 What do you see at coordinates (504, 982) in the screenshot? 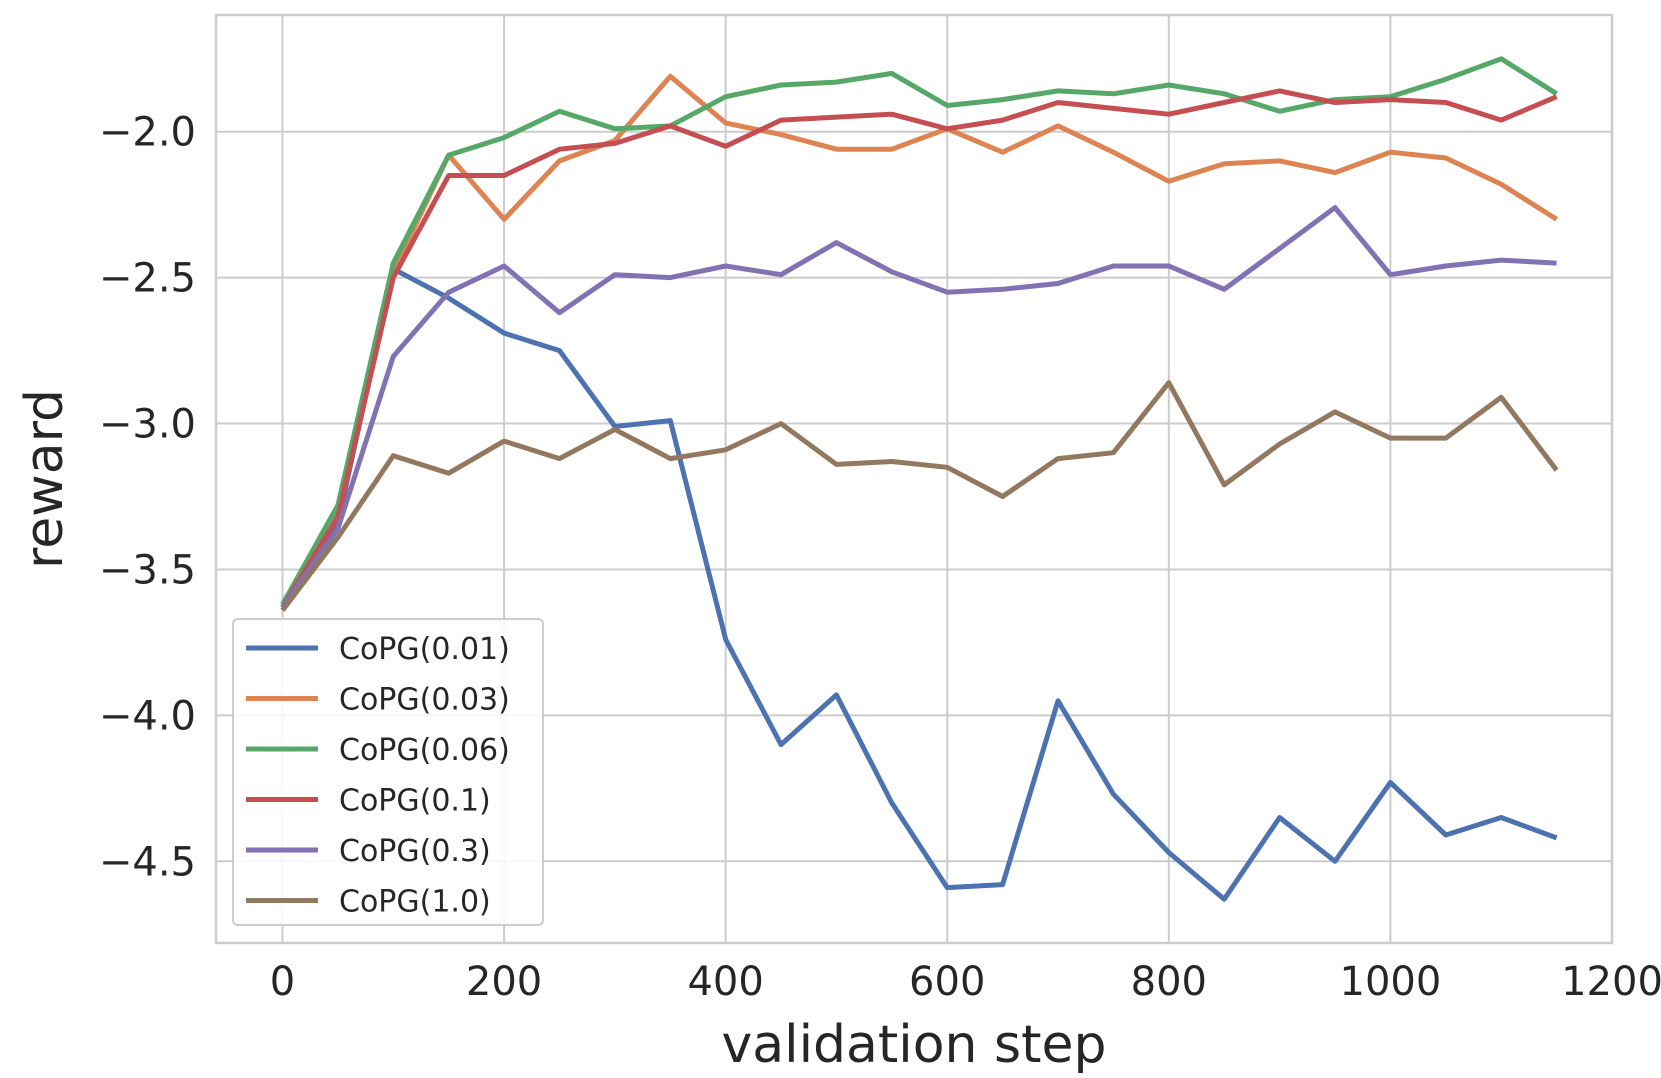
I see `x-tick-label: 200` at bounding box center [504, 982].